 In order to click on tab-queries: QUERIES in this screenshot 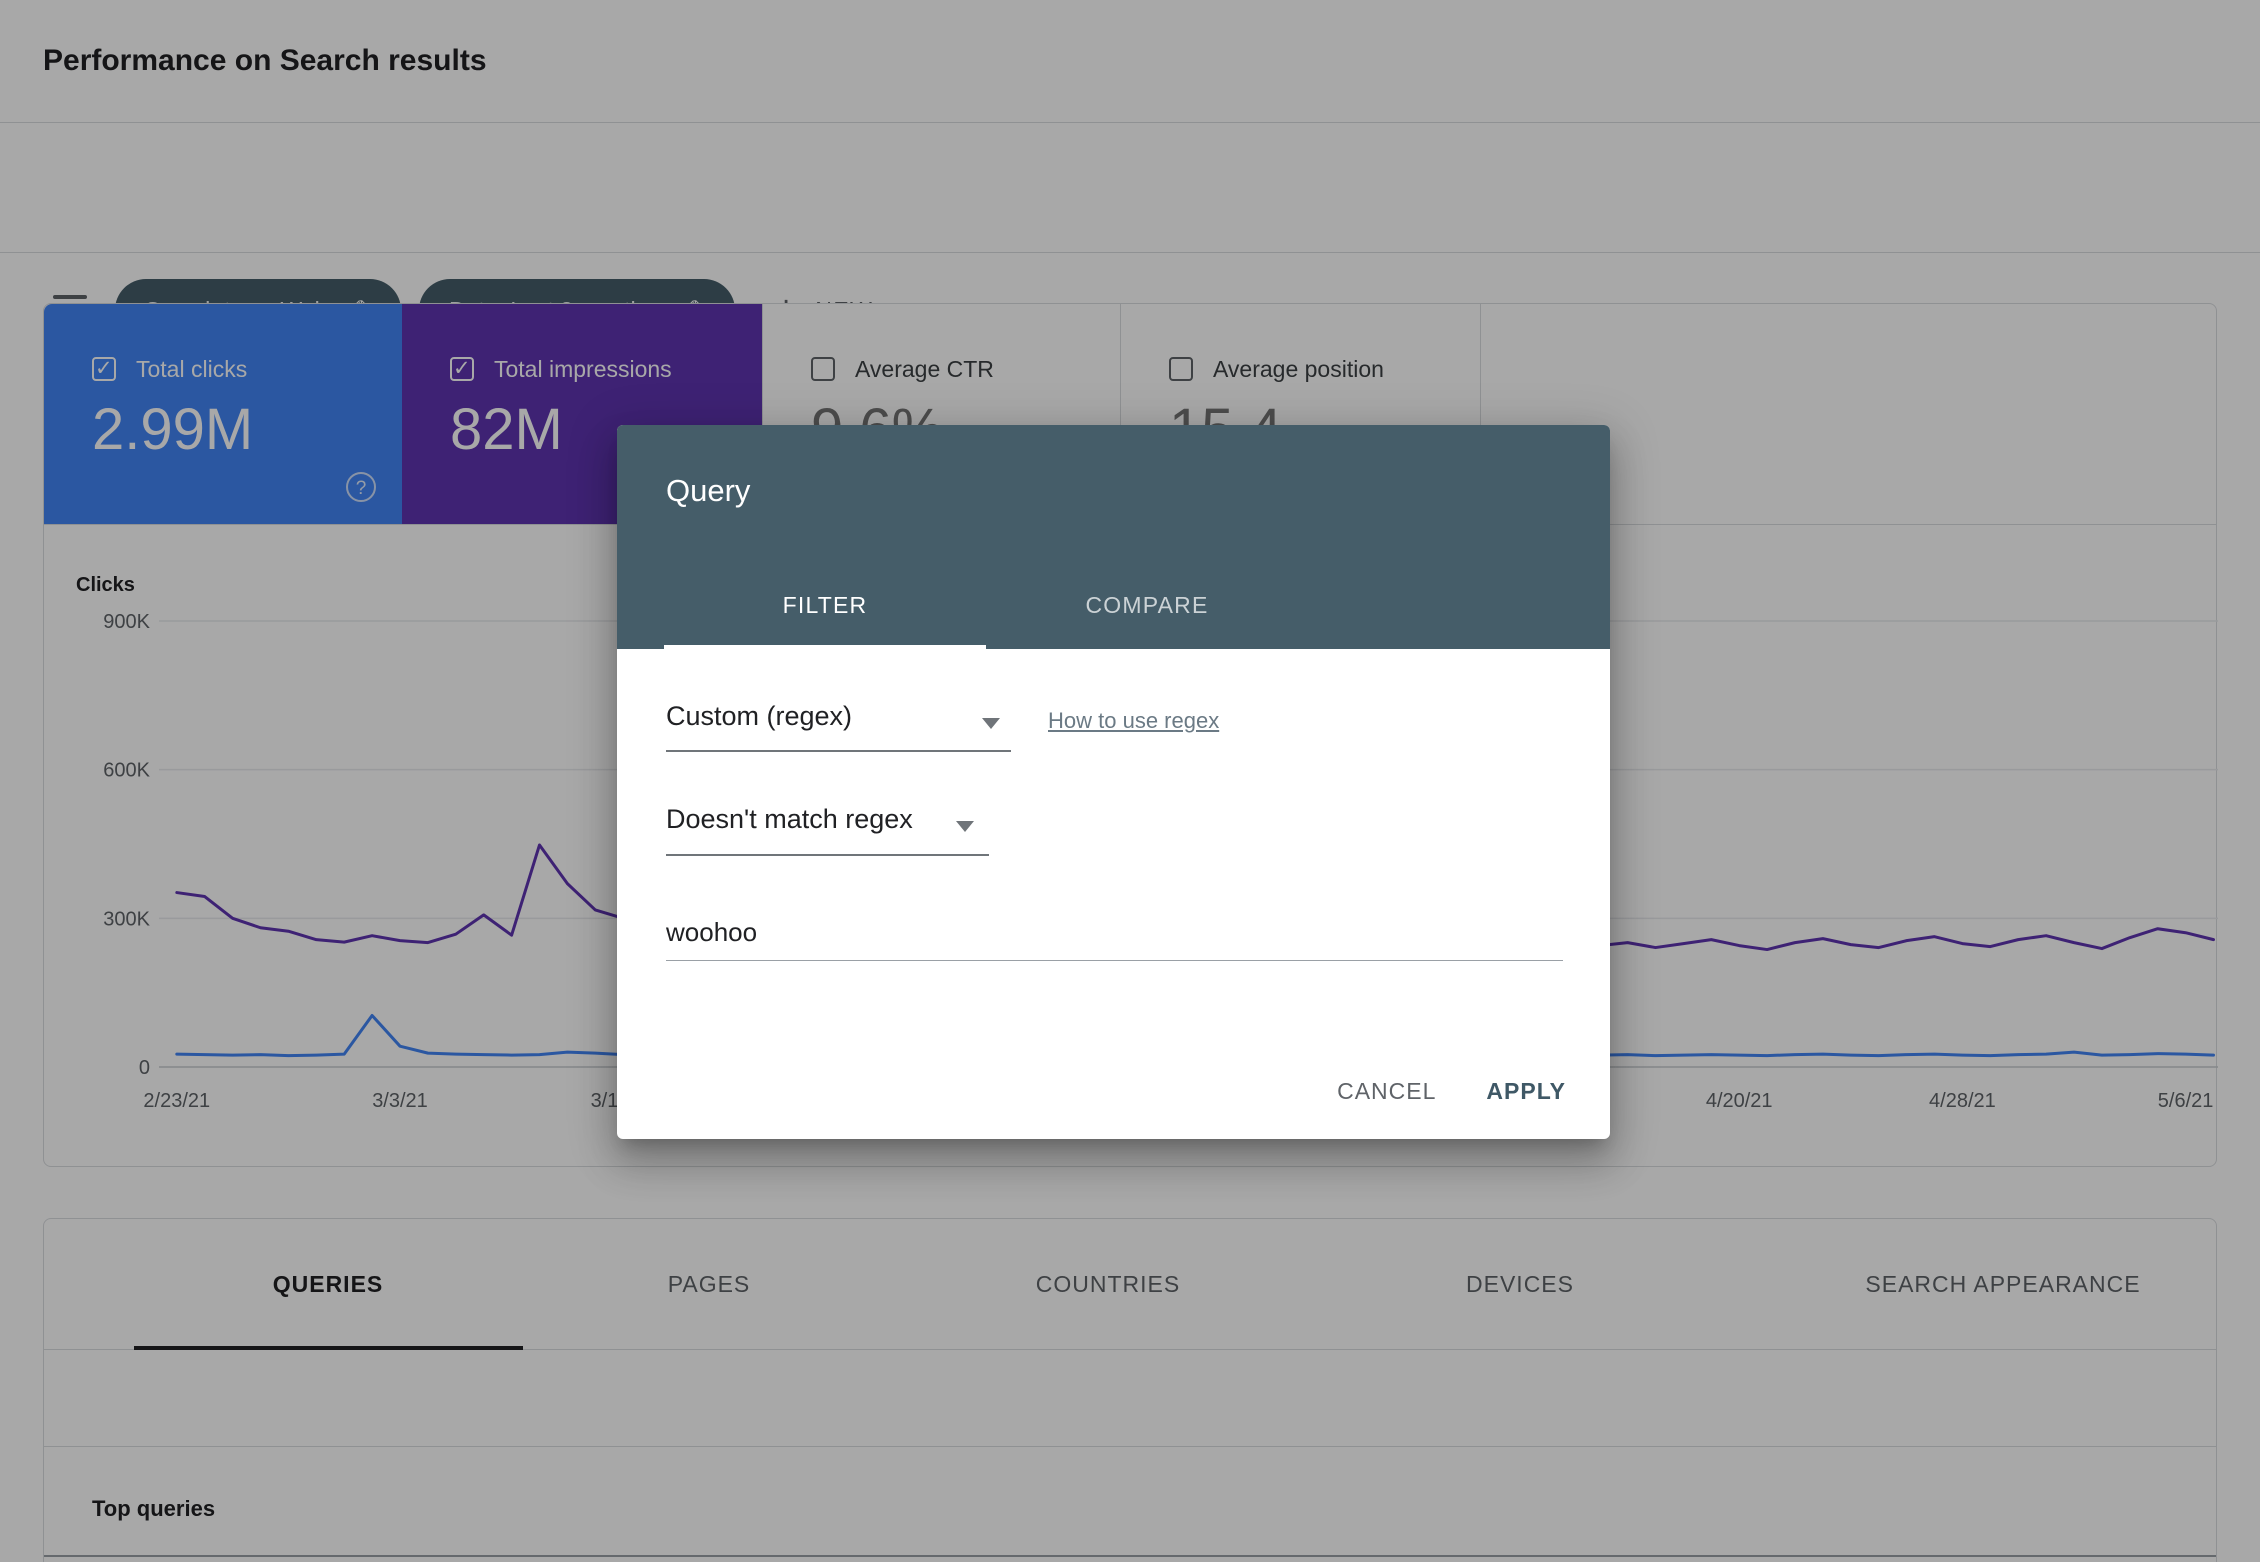, I will do `click(328, 1283)`.